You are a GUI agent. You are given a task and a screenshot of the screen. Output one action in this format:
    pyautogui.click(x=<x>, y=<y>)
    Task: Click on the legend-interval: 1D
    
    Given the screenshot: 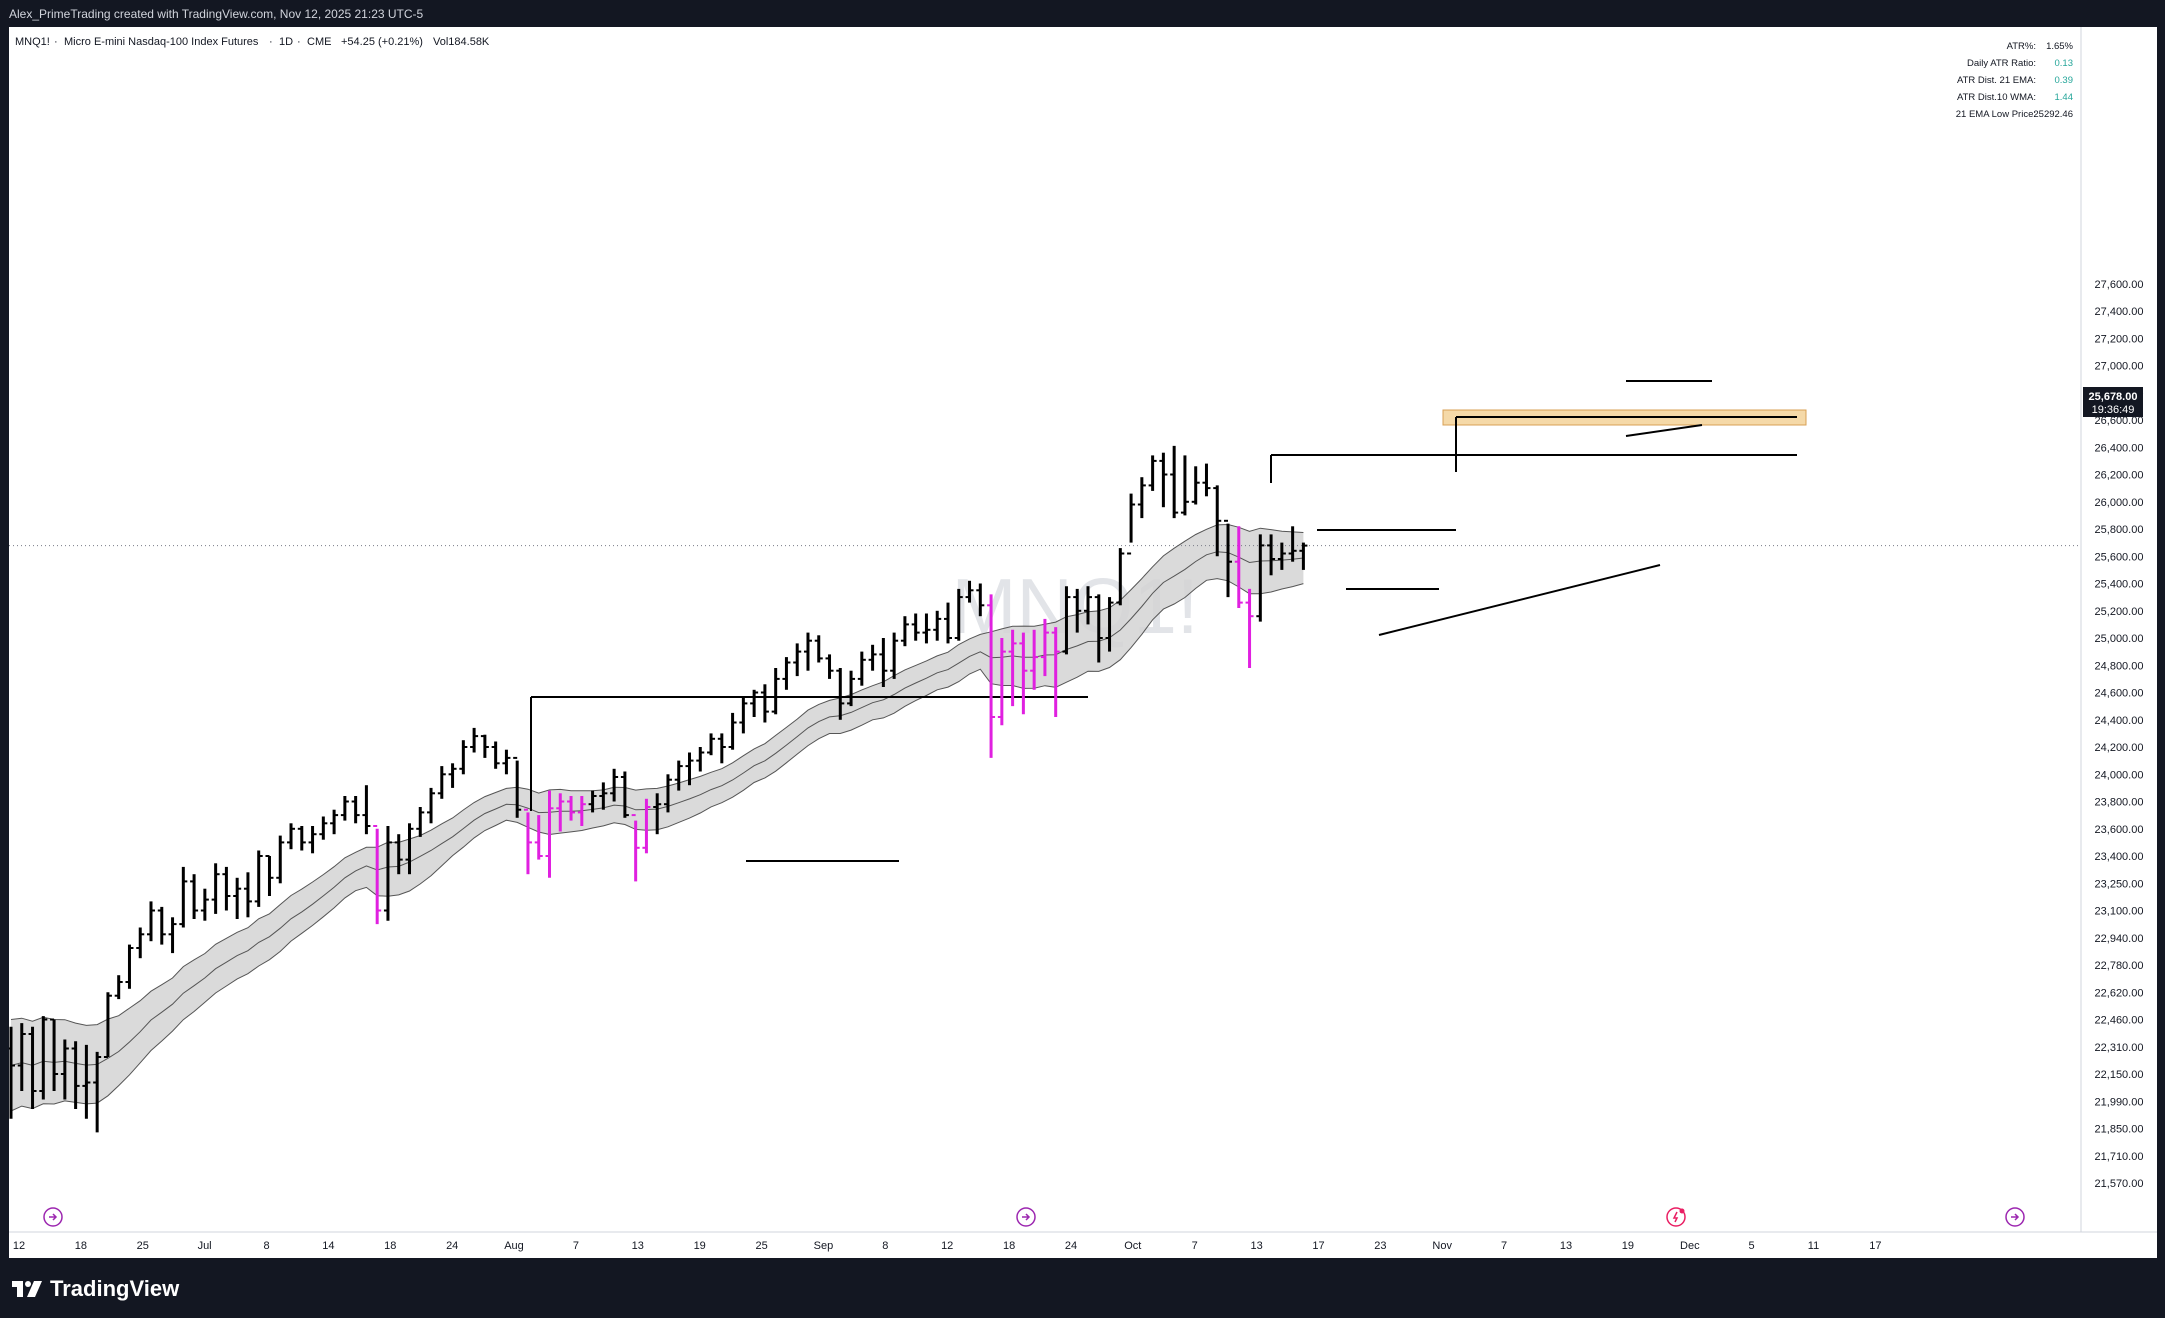 What is the action you would take?
    pyautogui.click(x=286, y=42)
    